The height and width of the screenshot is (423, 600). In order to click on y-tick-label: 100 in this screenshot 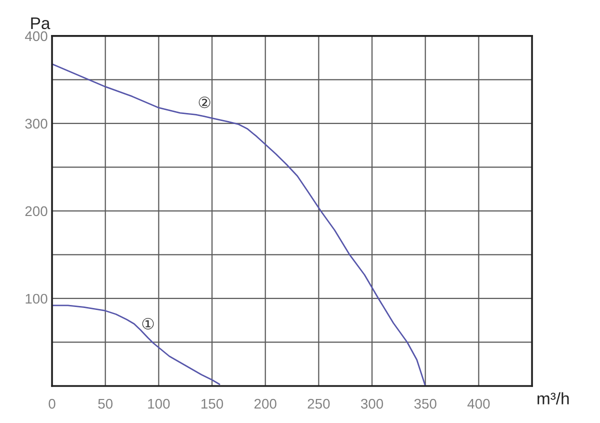, I will do `click(37, 299)`.